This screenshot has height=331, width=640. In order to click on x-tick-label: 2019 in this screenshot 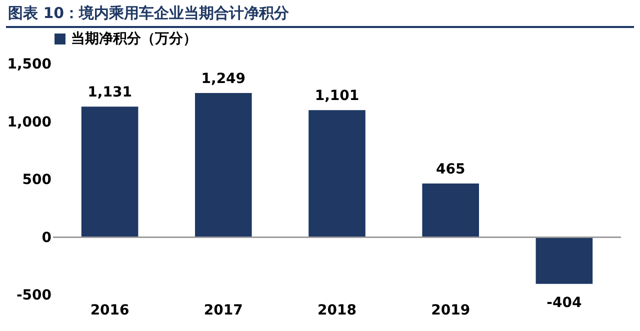, I will do `click(450, 310)`.